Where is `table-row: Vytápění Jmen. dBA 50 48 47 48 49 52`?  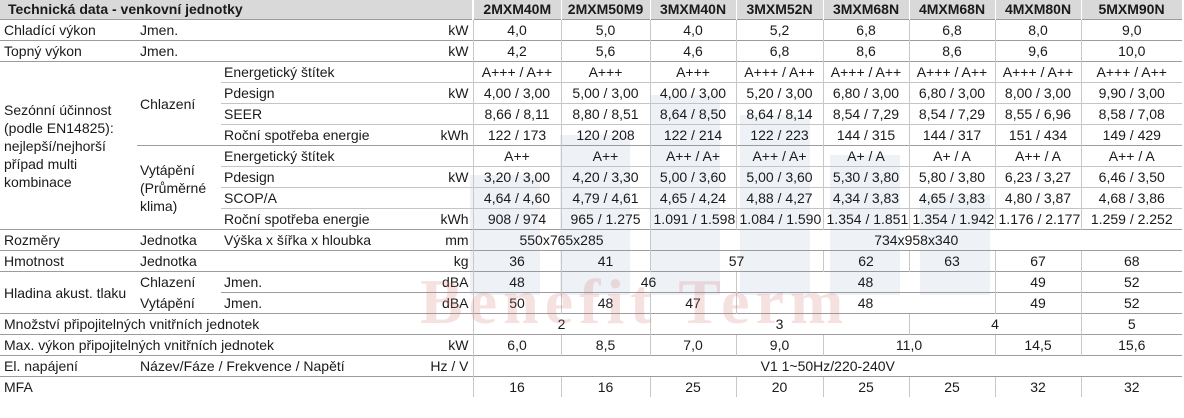 table-row: Vytápění Jmen. dBA 50 48 47 48 49 52 is located at coordinates (591, 303).